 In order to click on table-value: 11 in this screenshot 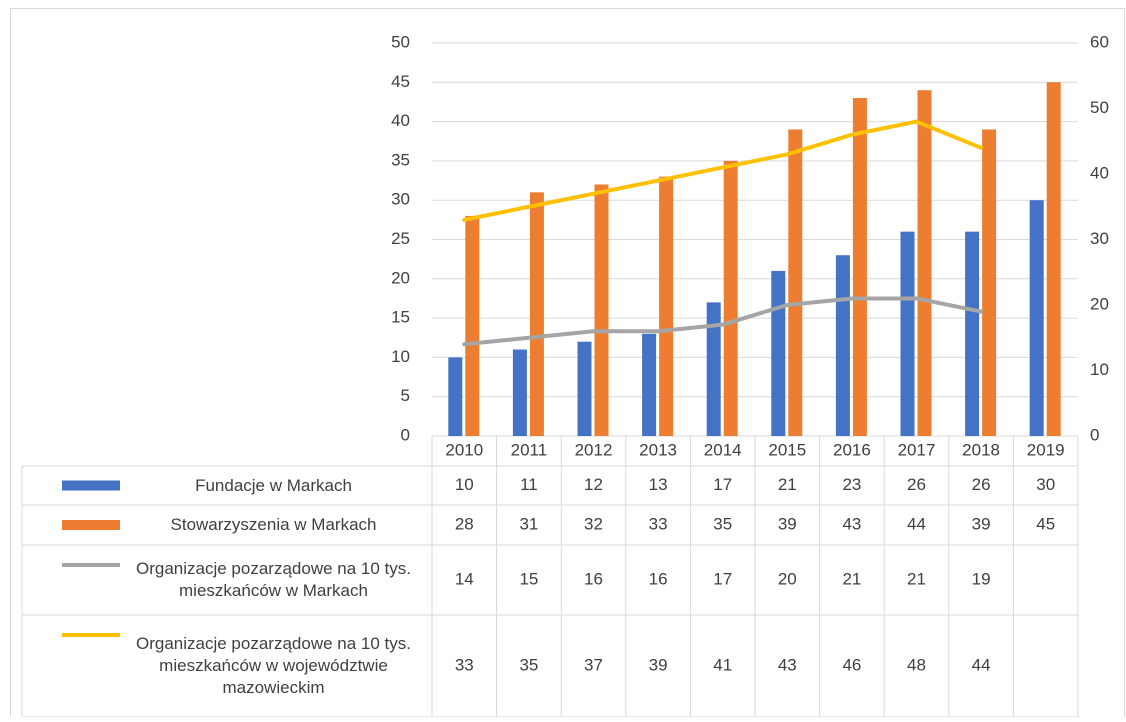, I will do `click(529, 484)`.